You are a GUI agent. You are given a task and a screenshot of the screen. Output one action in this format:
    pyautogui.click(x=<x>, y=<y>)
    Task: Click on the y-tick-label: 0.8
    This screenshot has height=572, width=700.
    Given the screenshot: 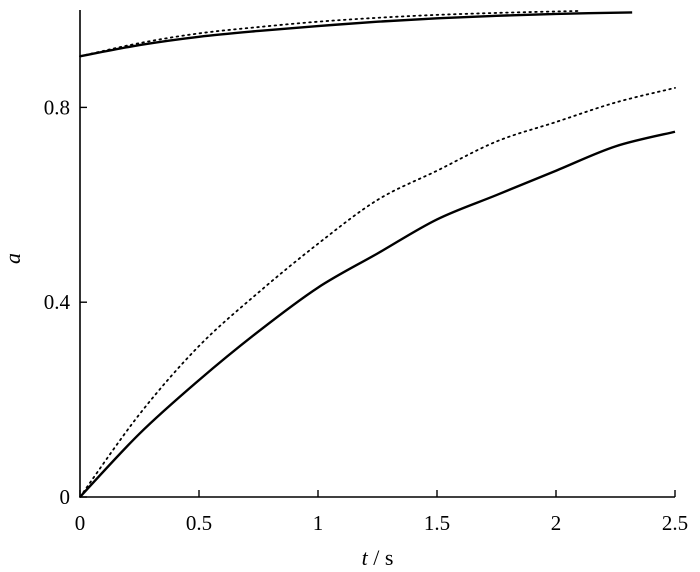 What is the action you would take?
    pyautogui.click(x=57, y=107)
    